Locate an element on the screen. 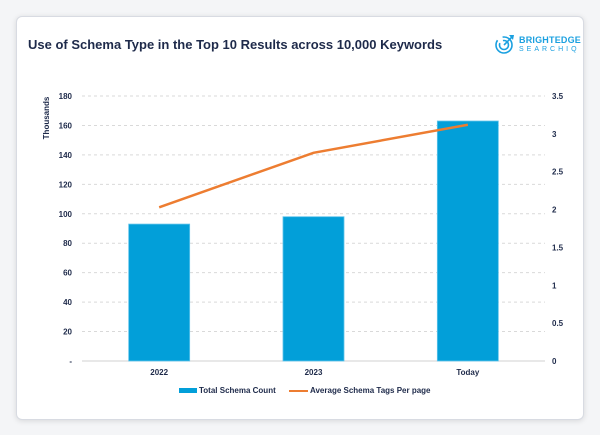  y-tick-label: - is located at coordinates (70, 361).